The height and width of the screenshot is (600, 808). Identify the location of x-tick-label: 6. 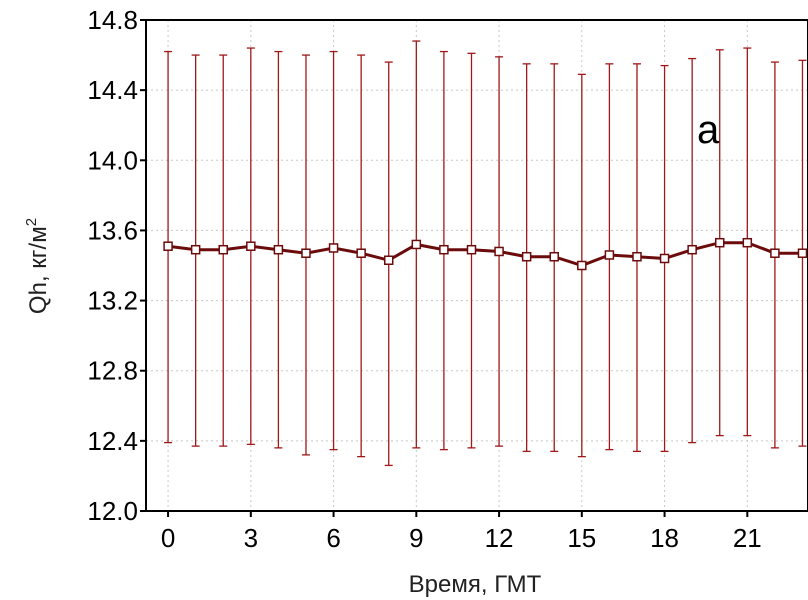
(333, 538).